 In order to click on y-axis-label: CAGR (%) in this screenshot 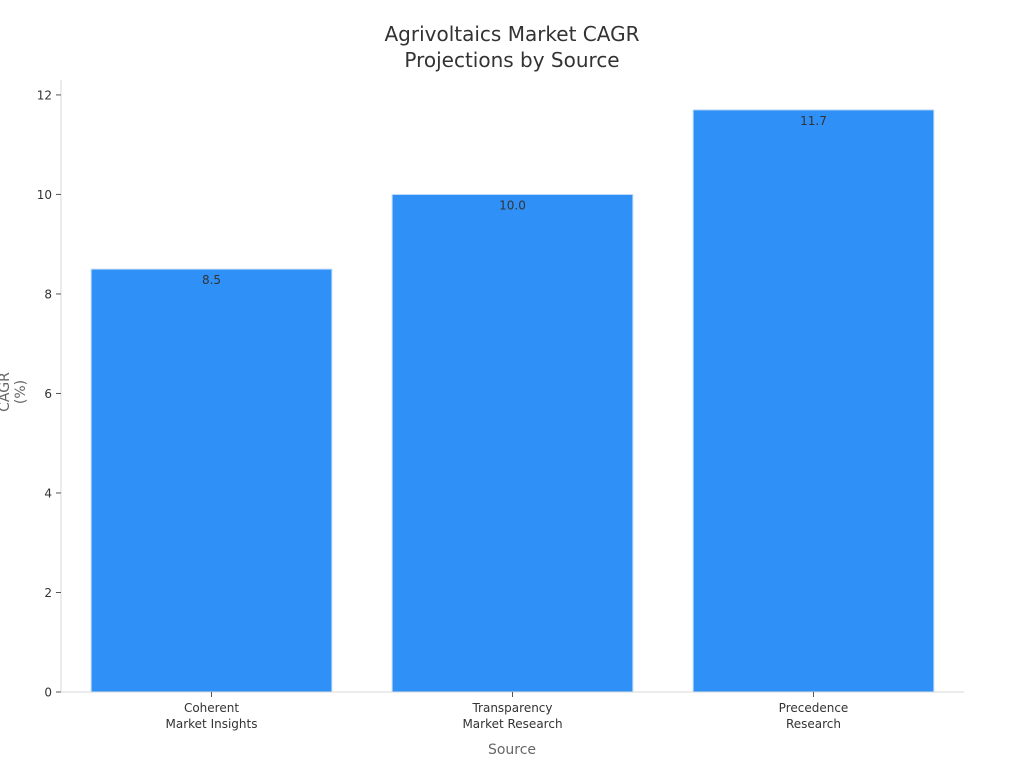, I will do `click(14, 392)`.